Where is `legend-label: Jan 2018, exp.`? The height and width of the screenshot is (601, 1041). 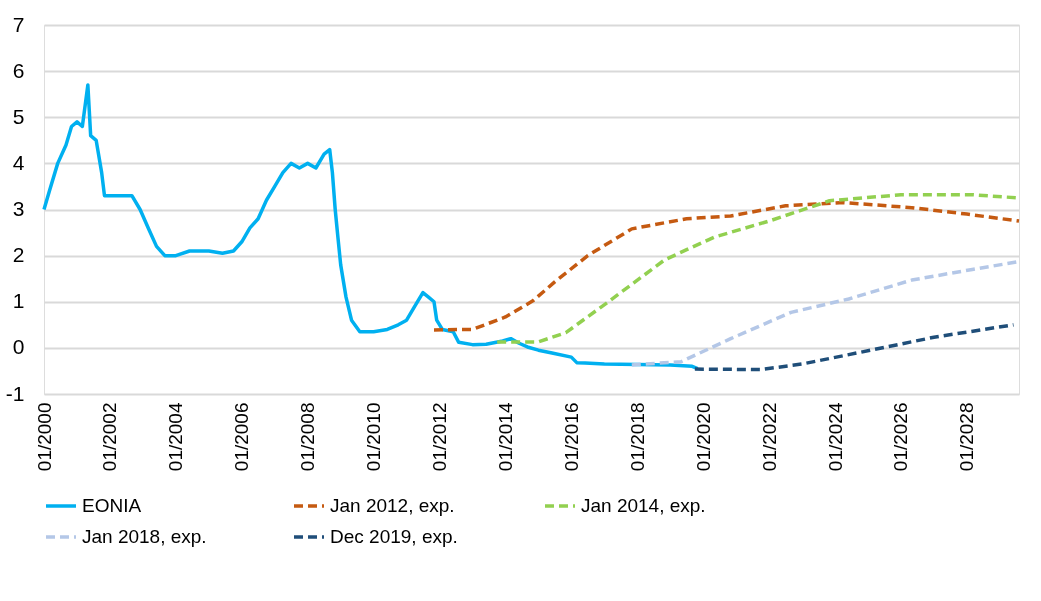
legend-label: Jan 2018, exp. is located at coordinates (144, 536).